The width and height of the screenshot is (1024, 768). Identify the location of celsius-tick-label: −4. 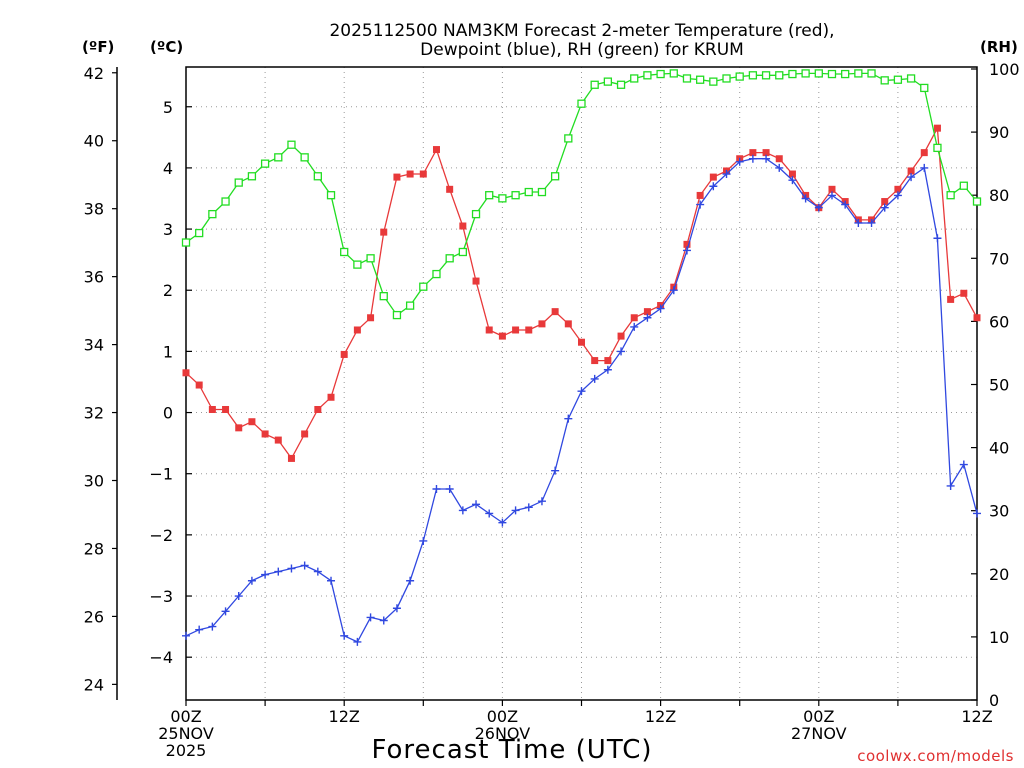
(161, 657).